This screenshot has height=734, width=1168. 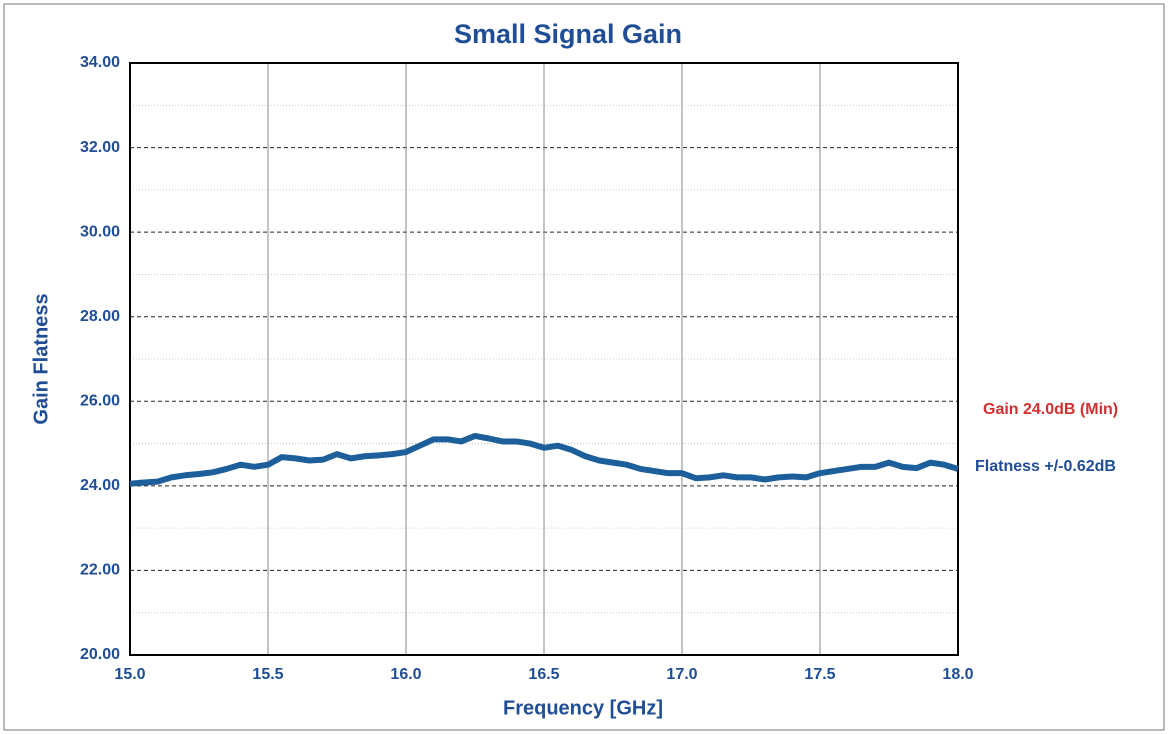 What do you see at coordinates (100, 62) in the screenshot?
I see `y-tick-label: 34.00` at bounding box center [100, 62].